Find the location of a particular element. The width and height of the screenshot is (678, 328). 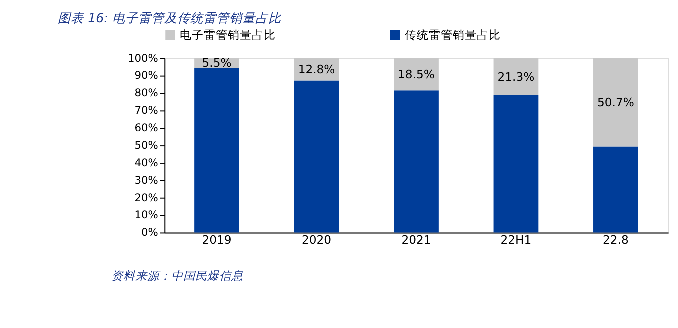

x-tick-label: 2020 is located at coordinates (317, 239).